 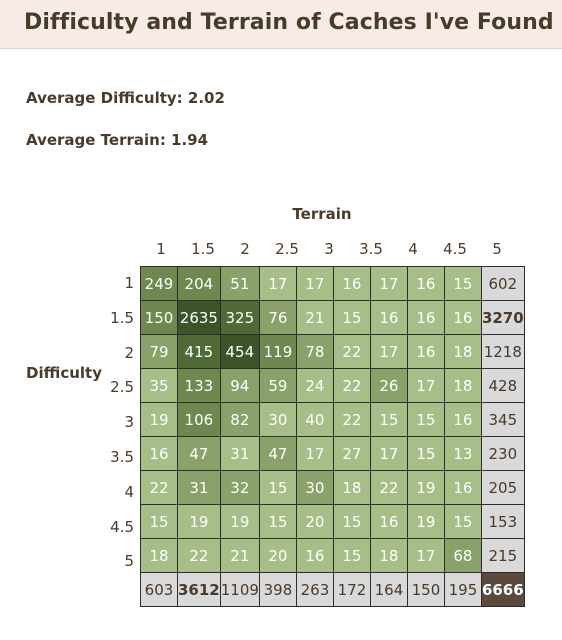 I want to click on grid-row: 19 106 82 30 40 22 15 15 16 345, so click(x=332, y=419).